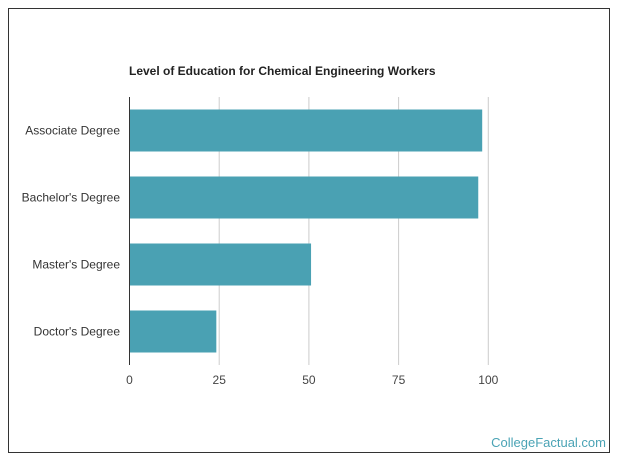 This screenshot has width=620, height=465. Describe the element at coordinates (488, 380) in the screenshot. I see `x-tick-label: 100` at that location.